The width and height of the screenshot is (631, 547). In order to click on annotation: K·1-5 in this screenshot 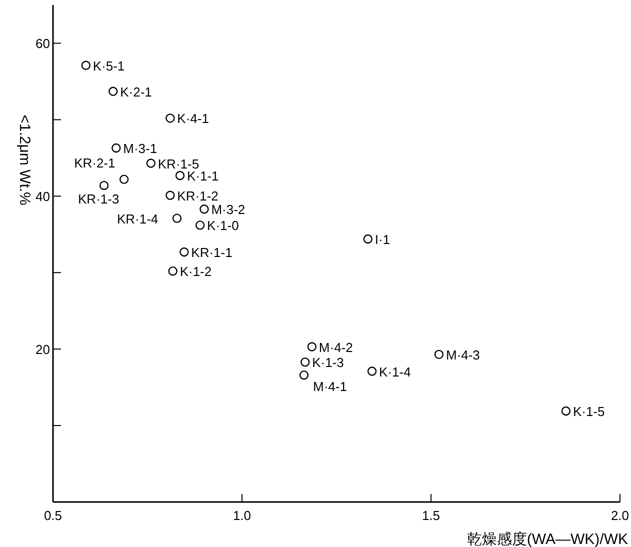, I will do `click(588, 412)`.